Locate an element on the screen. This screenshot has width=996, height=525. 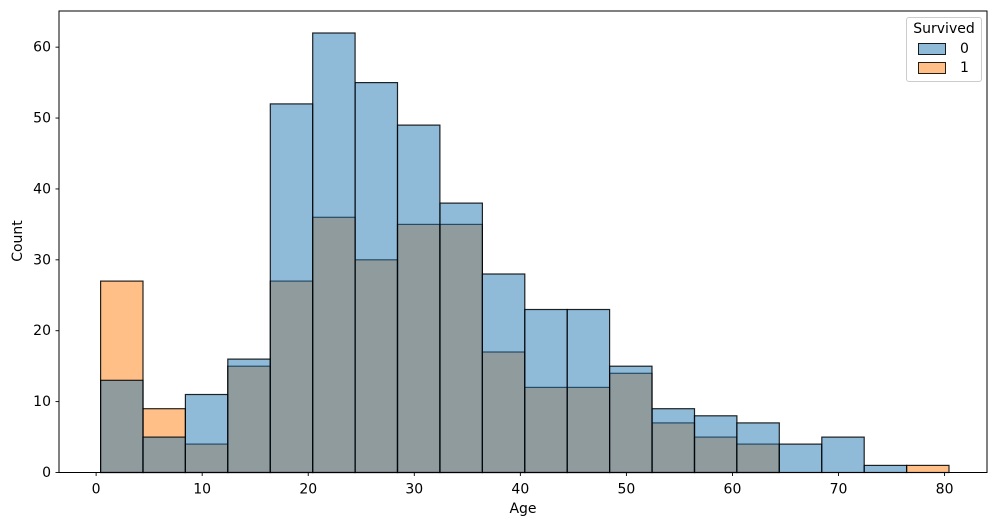
y-tick-label: 40 is located at coordinates (42, 189).